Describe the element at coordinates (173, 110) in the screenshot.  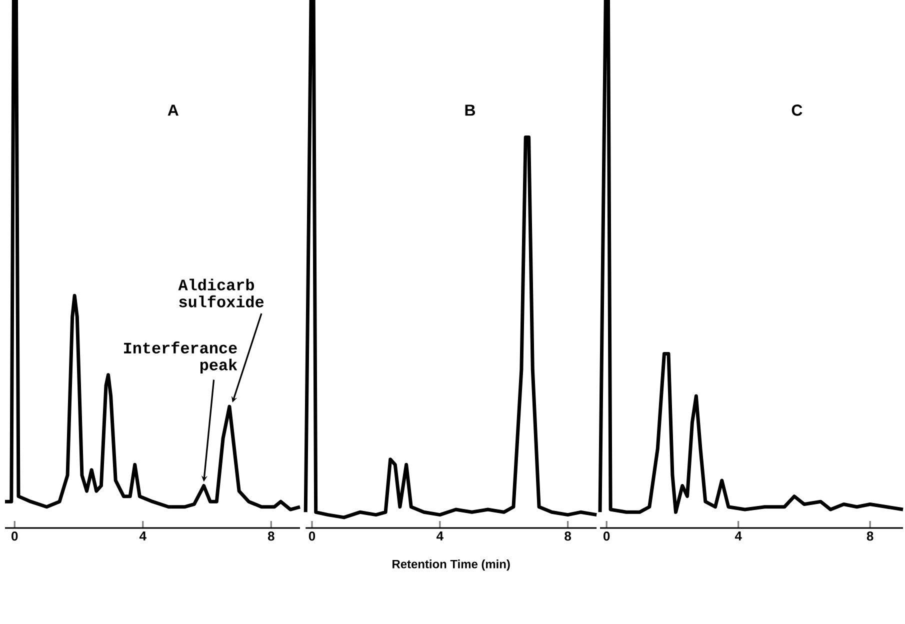
I see `text: A` at that location.